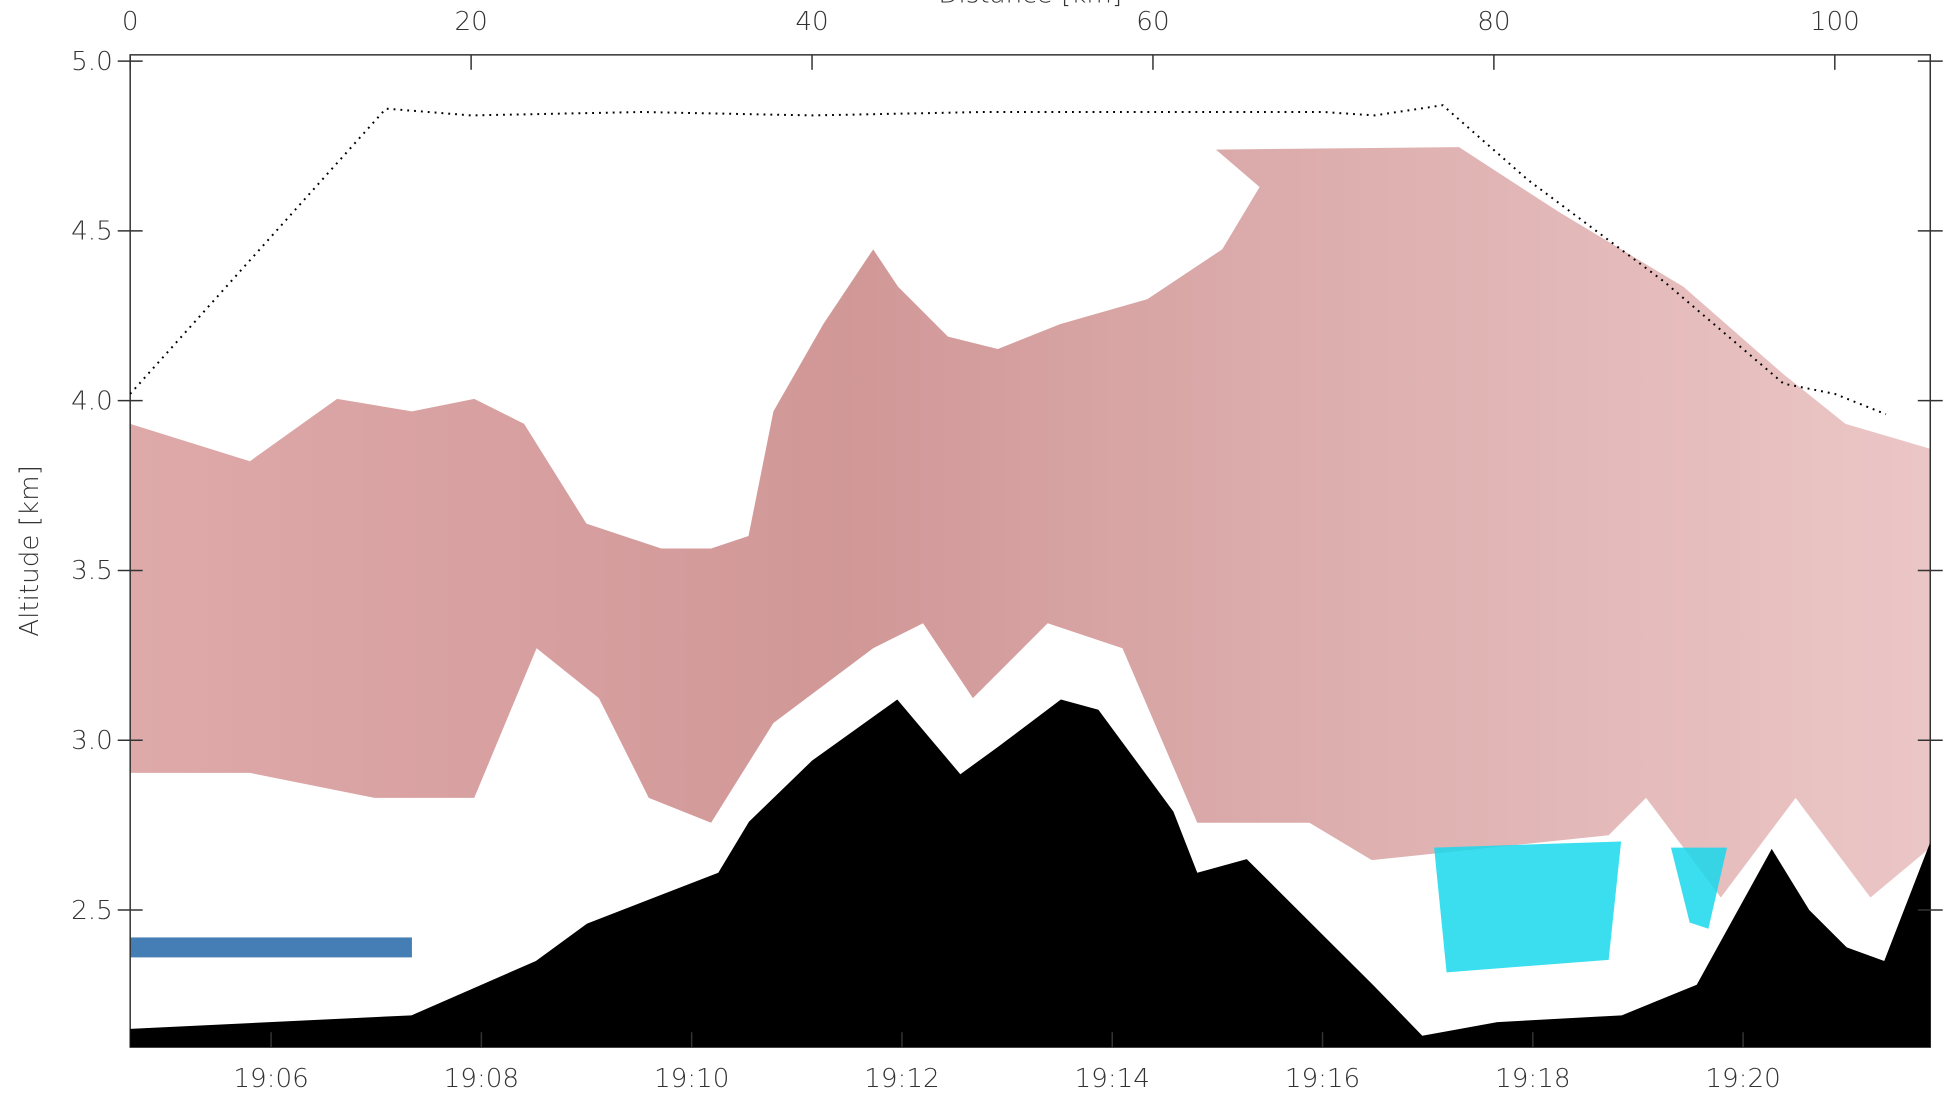  Describe the element at coordinates (130, 22) in the screenshot. I see `x-tick-label: 0` at that location.